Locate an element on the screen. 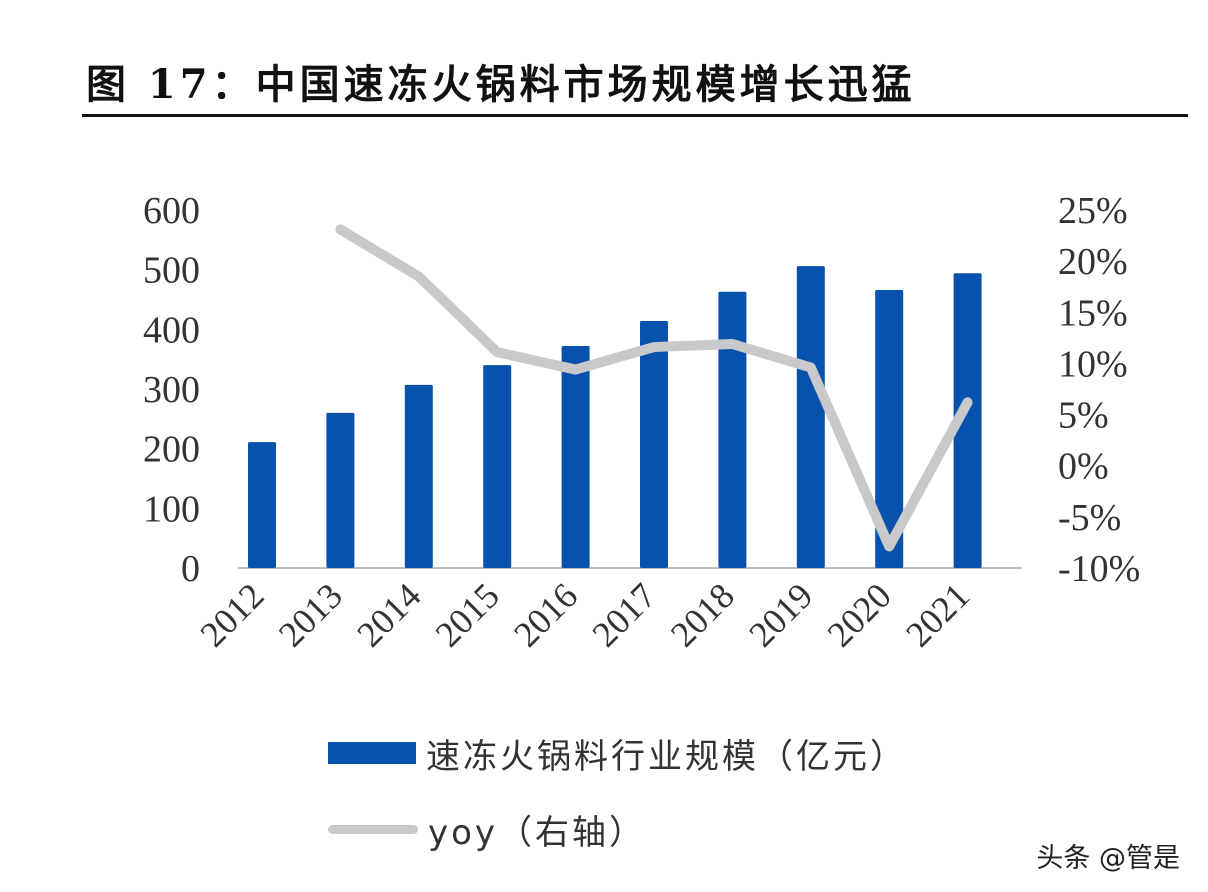  right-axis-tick-label: 0% is located at coordinates (1083, 467).